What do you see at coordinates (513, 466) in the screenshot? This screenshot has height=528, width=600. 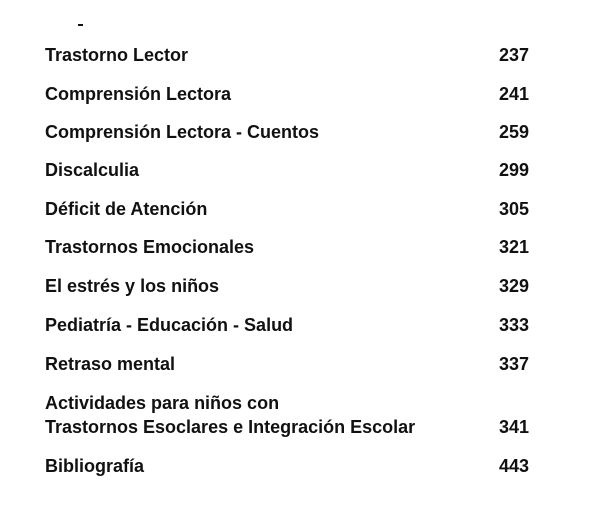 I see `toc-entry-page: 443` at bounding box center [513, 466].